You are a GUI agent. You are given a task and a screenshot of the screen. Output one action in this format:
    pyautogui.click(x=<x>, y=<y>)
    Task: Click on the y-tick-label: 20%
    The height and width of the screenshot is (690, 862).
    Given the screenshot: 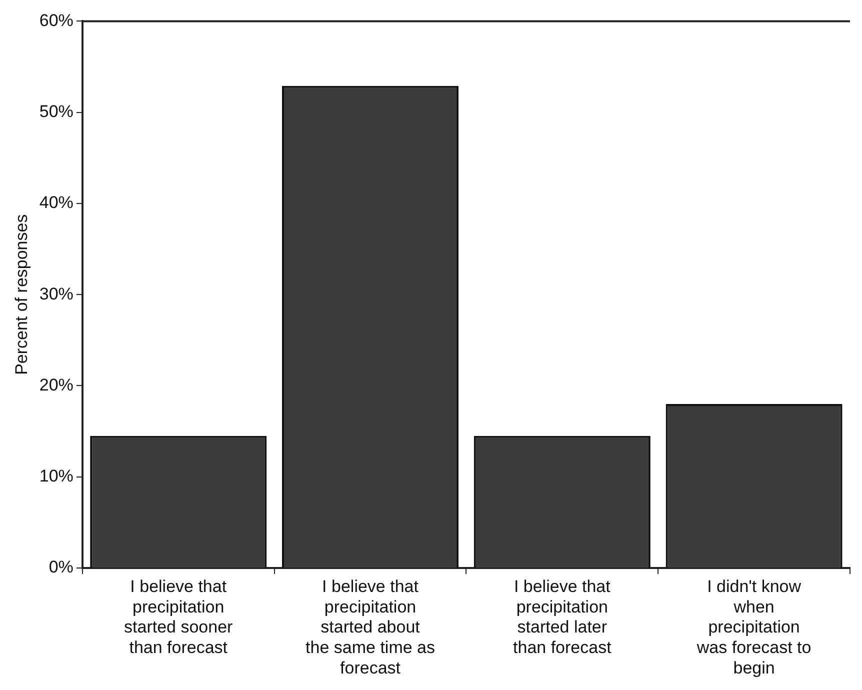 What is the action you would take?
    pyautogui.click(x=56, y=384)
    